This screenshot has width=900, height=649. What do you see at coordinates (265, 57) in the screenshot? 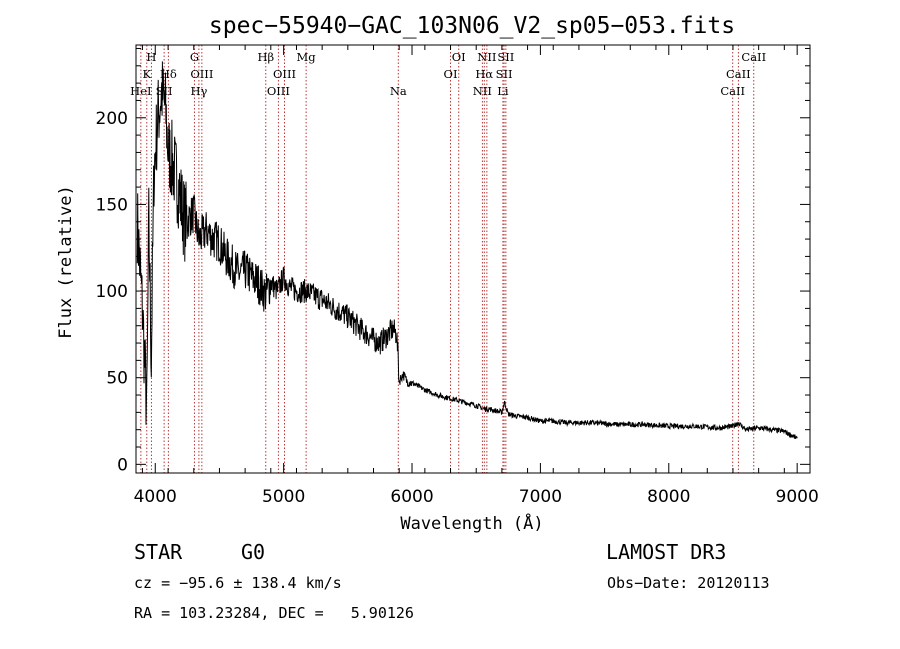
I see `line-label: Hβ` at bounding box center [265, 57].